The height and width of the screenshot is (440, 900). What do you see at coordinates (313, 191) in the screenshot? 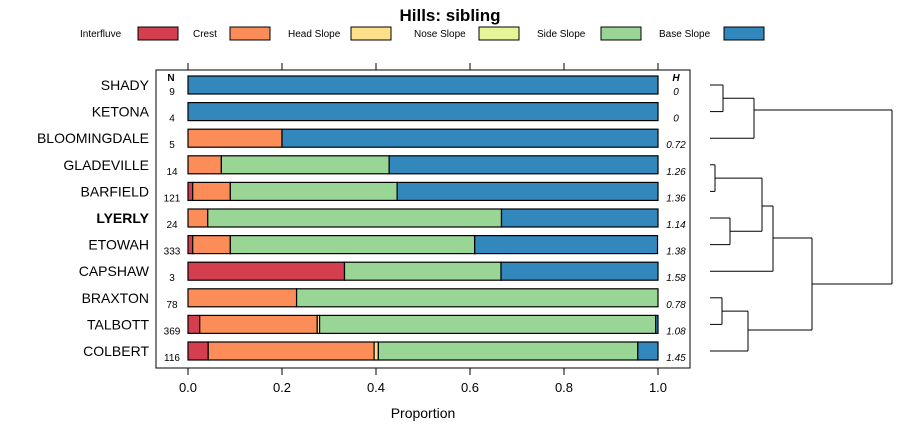
I see `bar-segment-barfield-side-slope` at bounding box center [313, 191].